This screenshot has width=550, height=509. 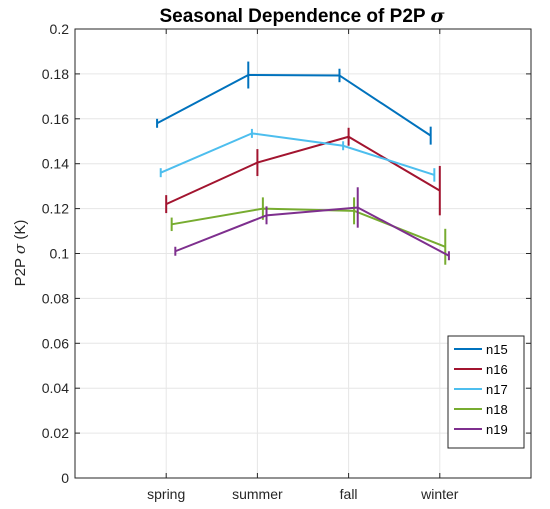 I want to click on legend-label: n15, so click(x=497, y=349).